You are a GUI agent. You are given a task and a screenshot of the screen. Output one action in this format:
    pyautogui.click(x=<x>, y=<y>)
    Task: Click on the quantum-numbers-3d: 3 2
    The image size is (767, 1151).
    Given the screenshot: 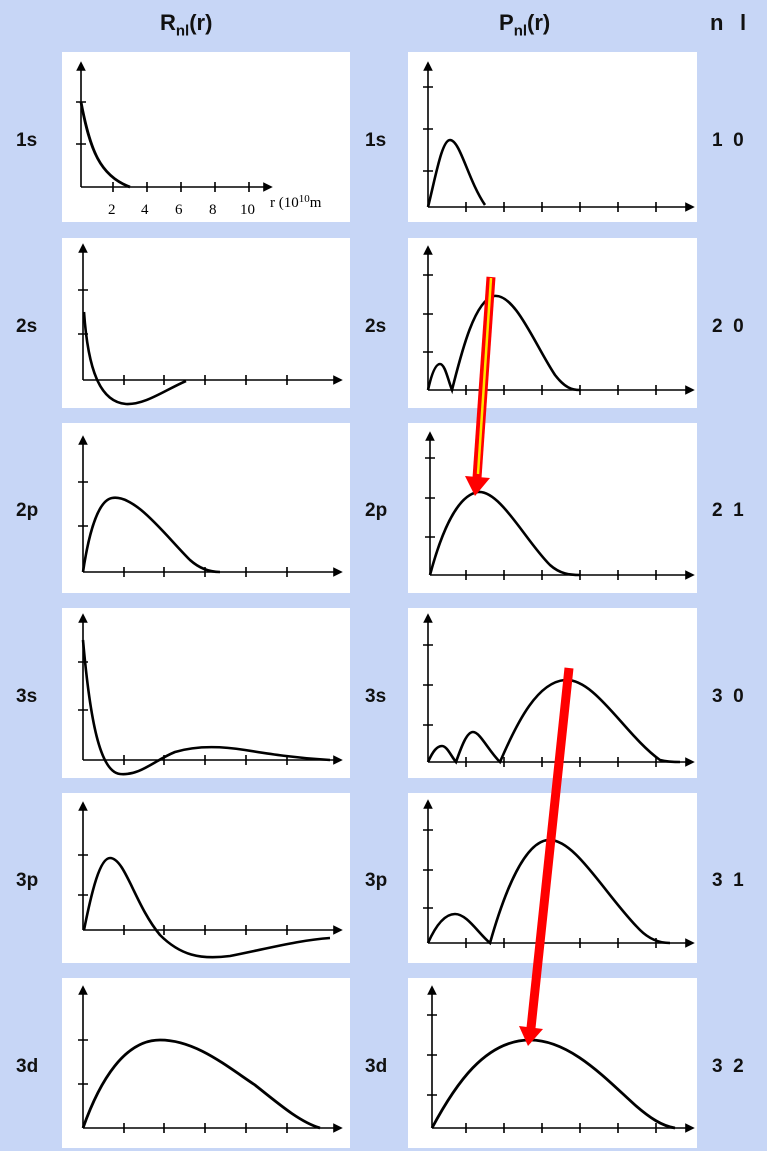 What is the action you would take?
    pyautogui.click(x=728, y=1066)
    